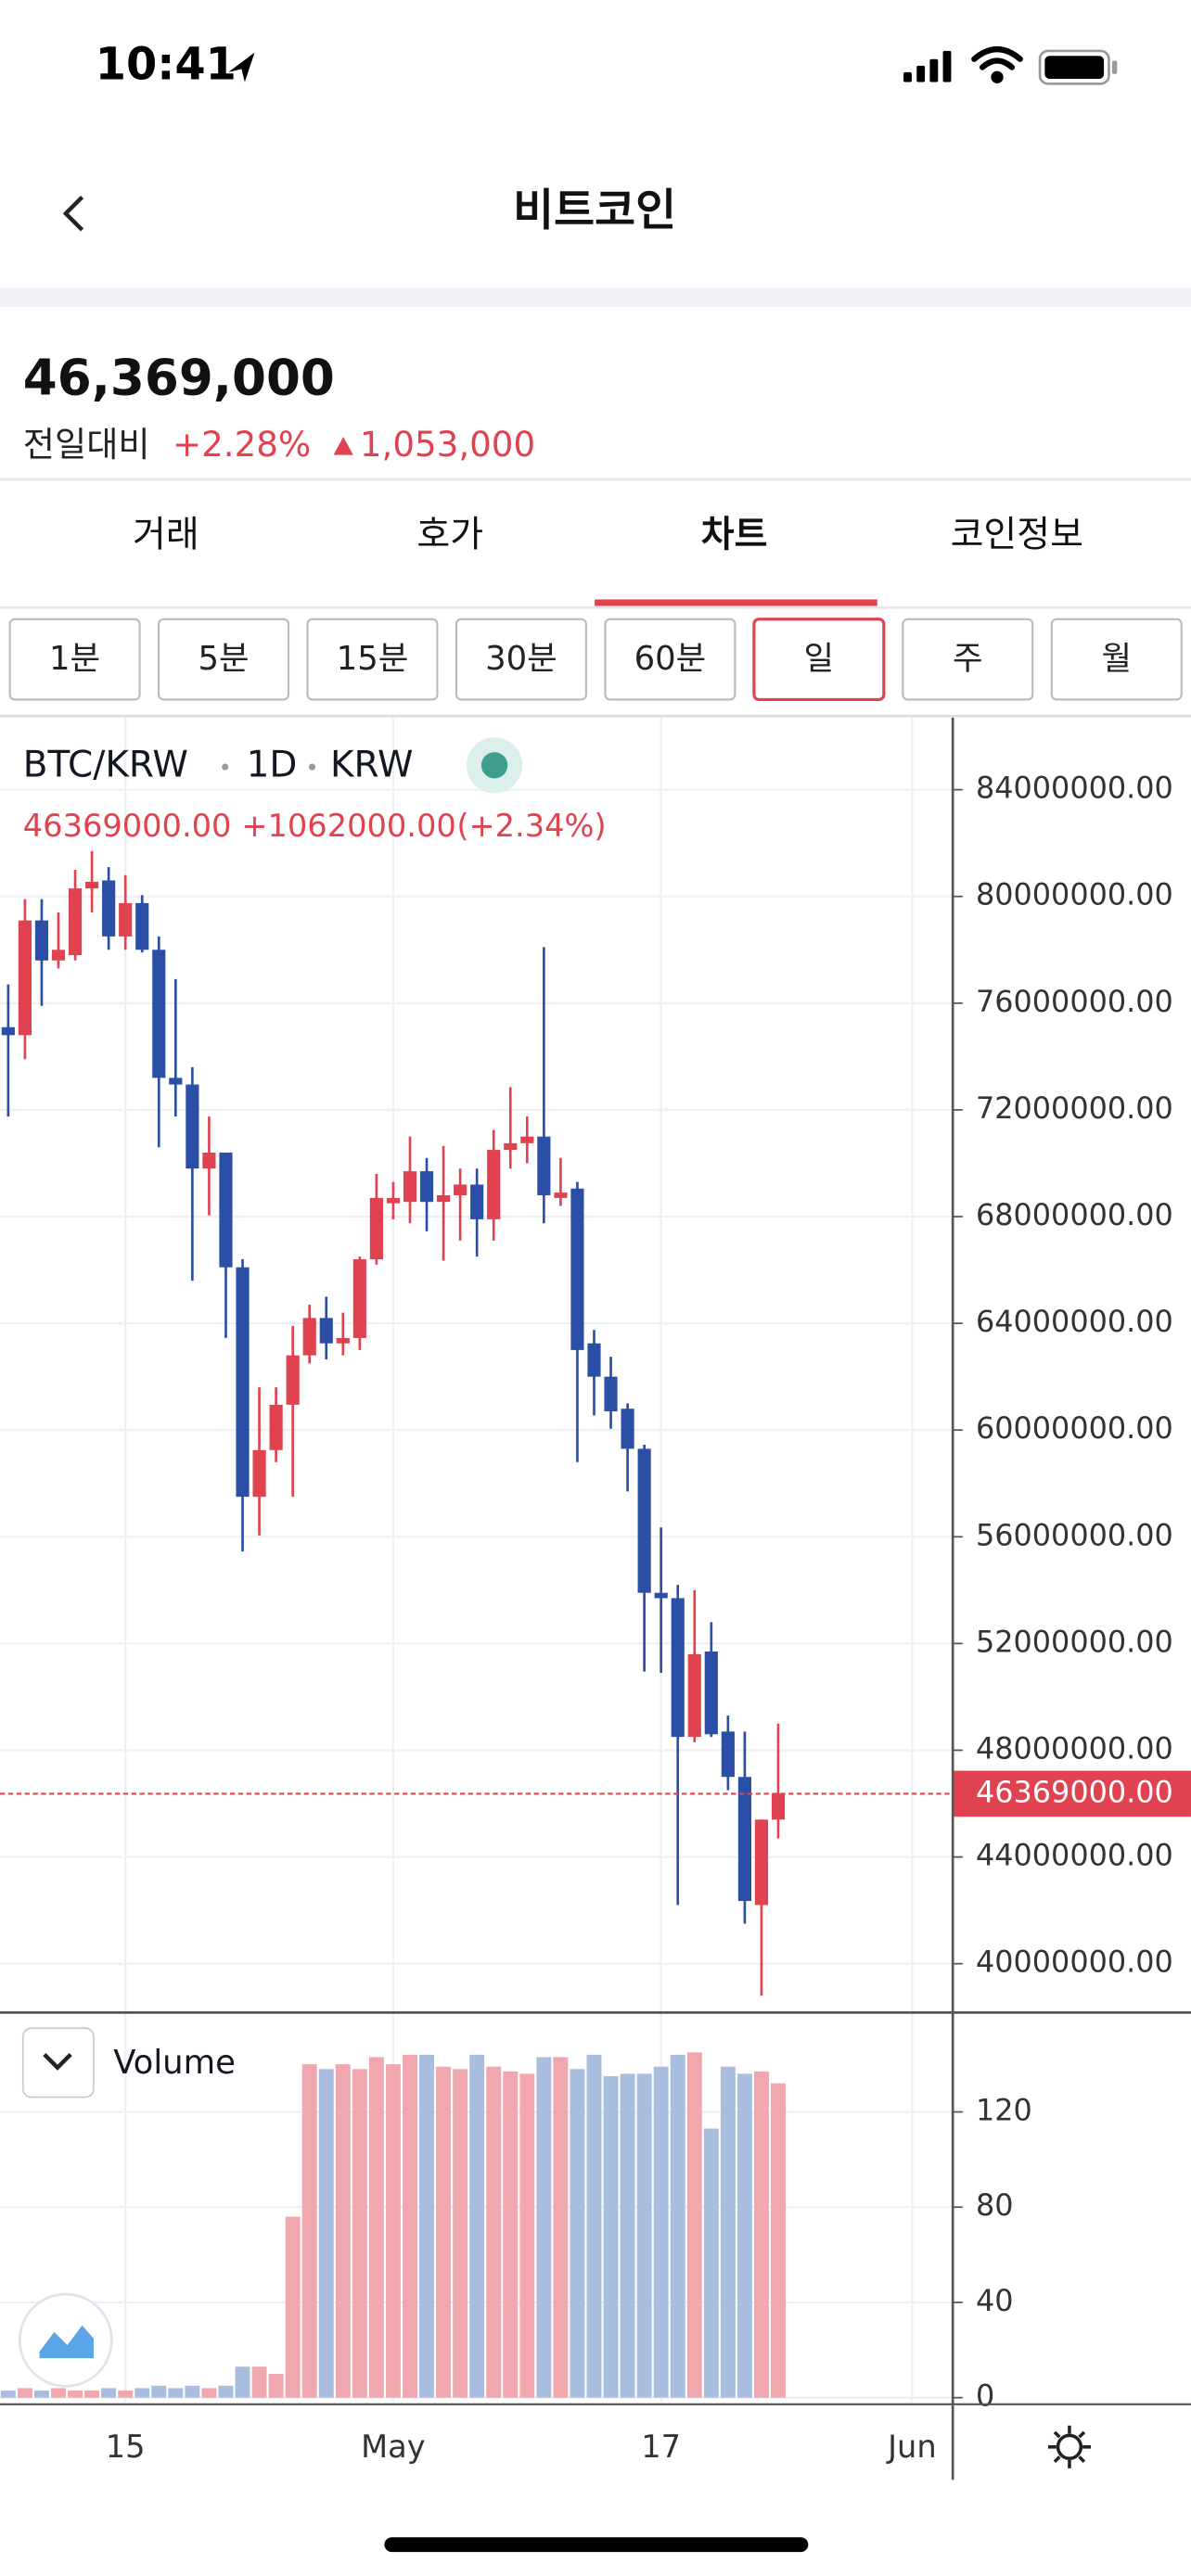  I want to click on volume-tick-label: 0, so click(985, 2396).